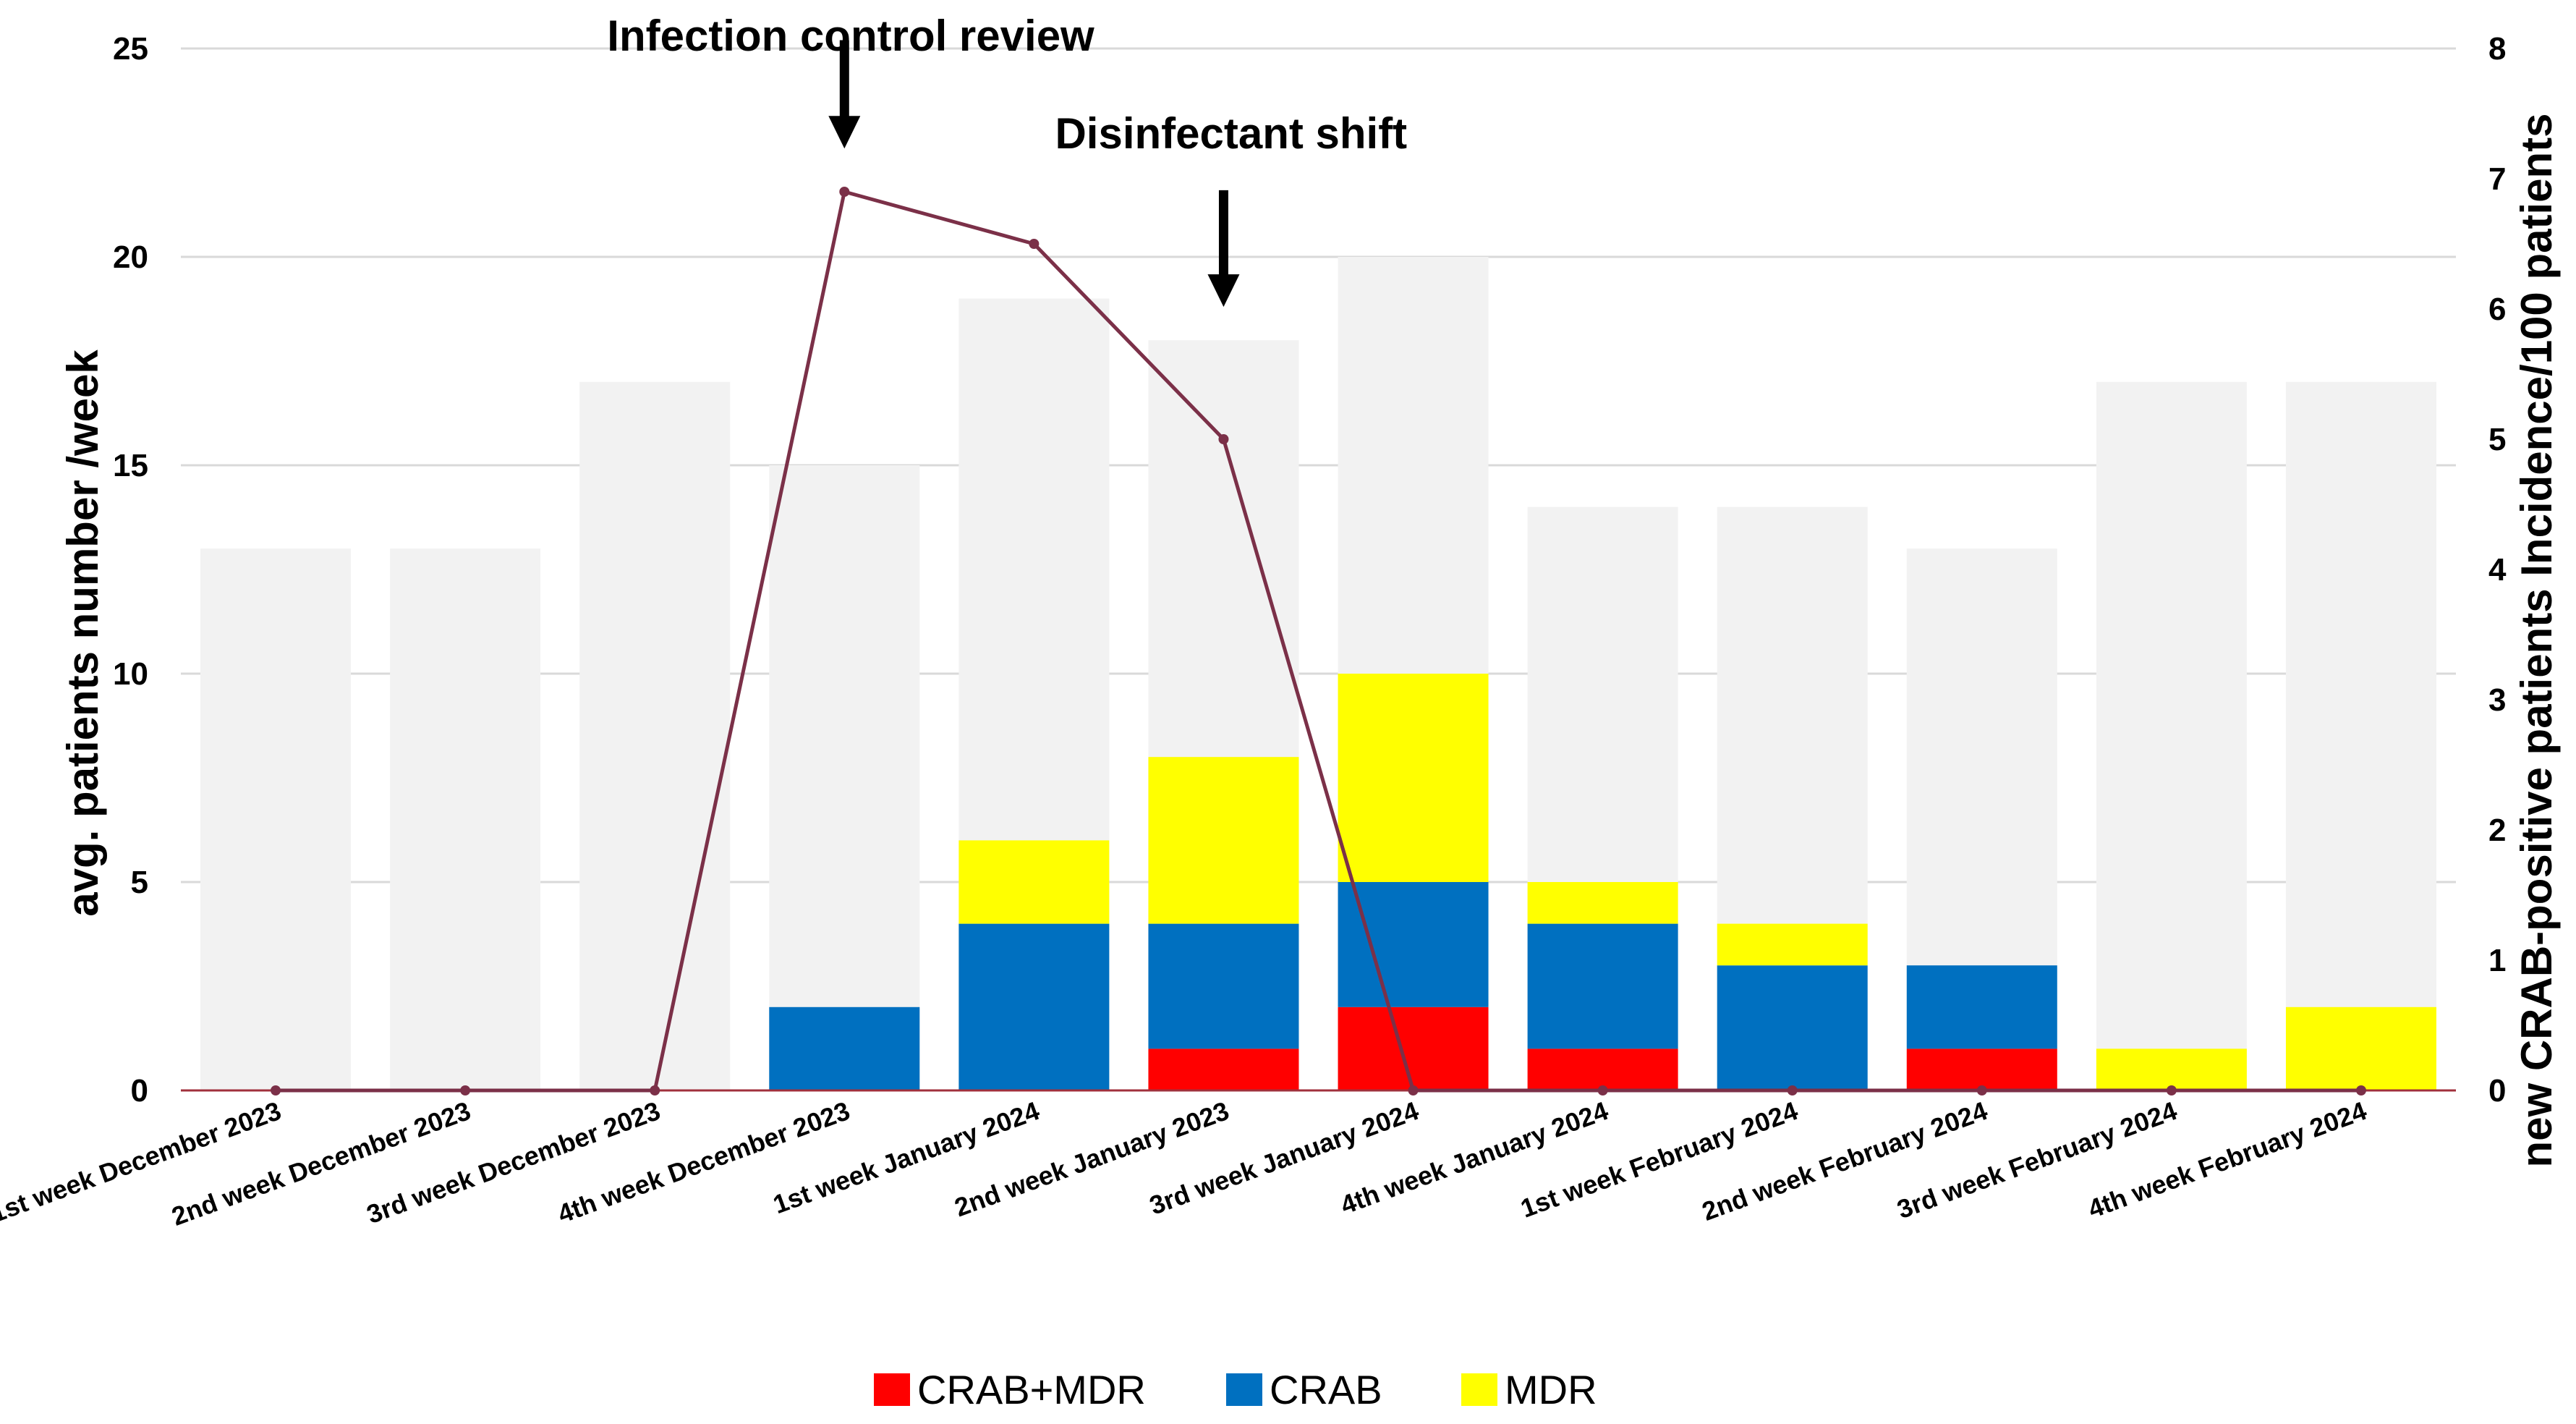  Describe the element at coordinates (1031, 1389) in the screenshot. I see `legend-label: CRAB+MDR` at that location.